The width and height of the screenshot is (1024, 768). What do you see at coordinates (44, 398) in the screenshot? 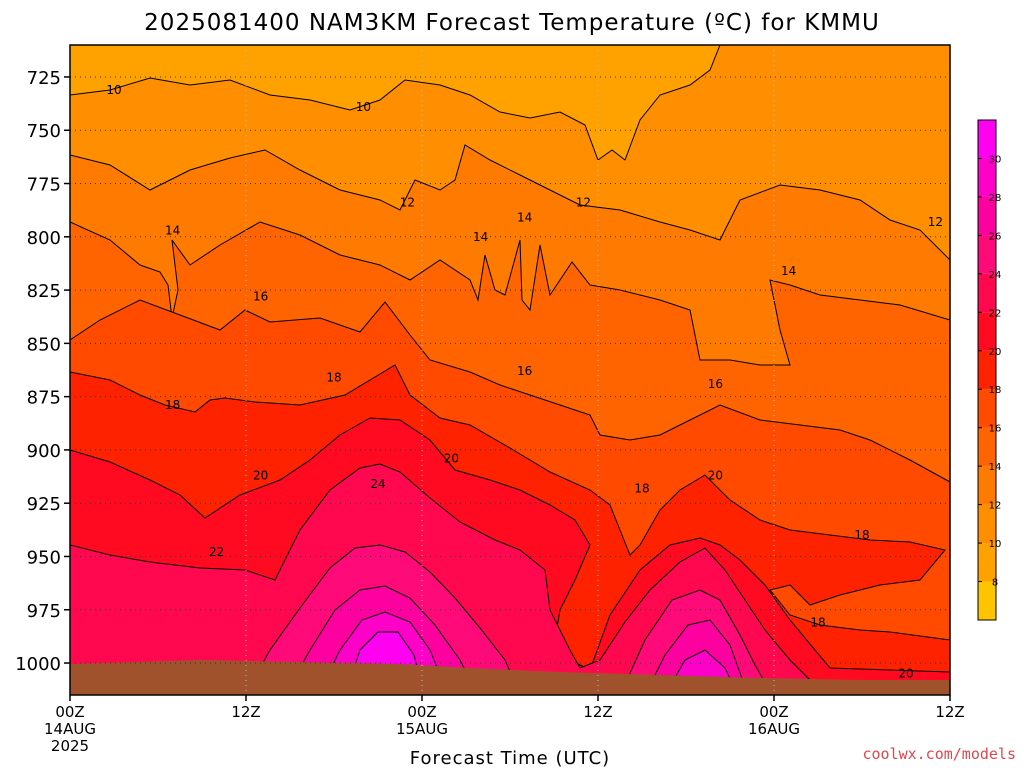
I see `y-tick-label: 875` at bounding box center [44, 398].